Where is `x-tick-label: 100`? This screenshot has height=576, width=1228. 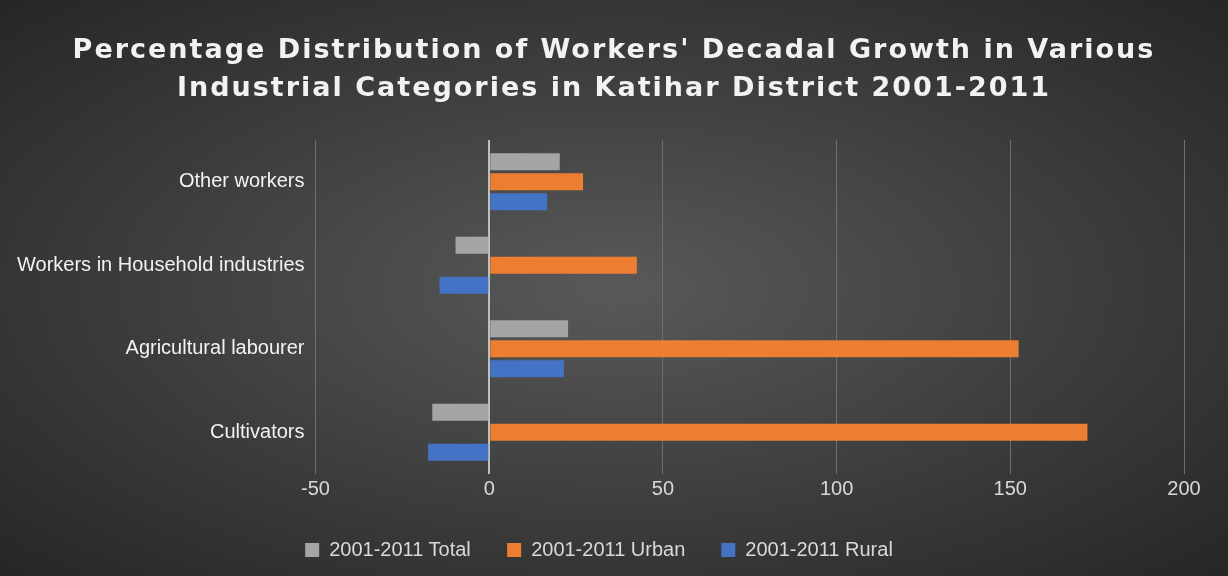 x-tick-label: 100 is located at coordinates (836, 487).